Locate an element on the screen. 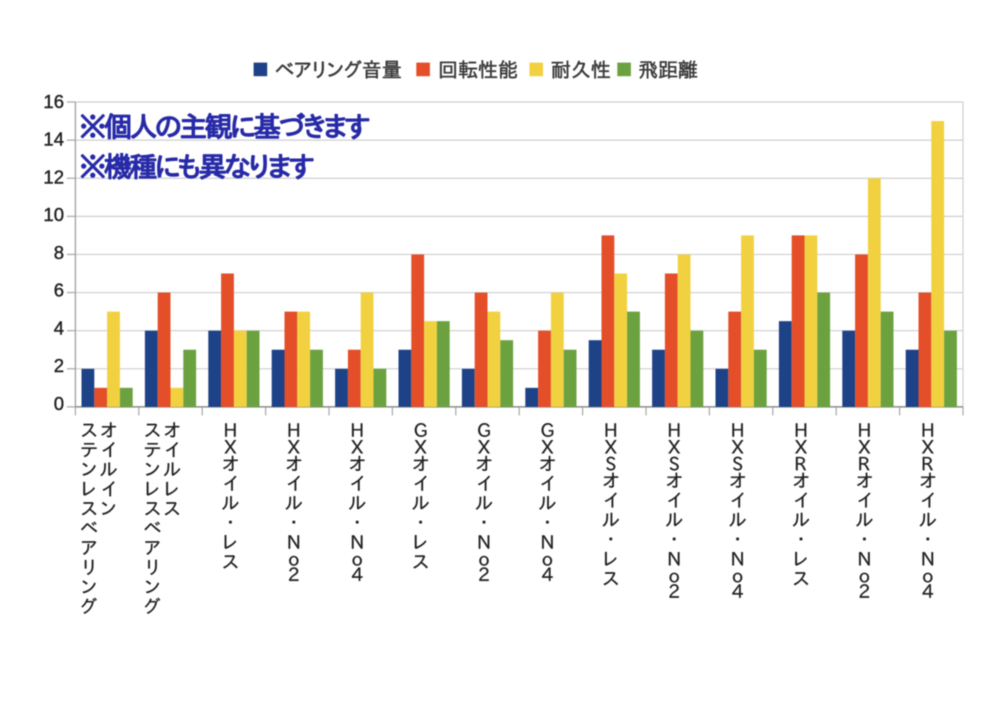 Image resolution: width=988 pixels, height=712 pixels. svg-text: 12 is located at coordinates (53, 176).